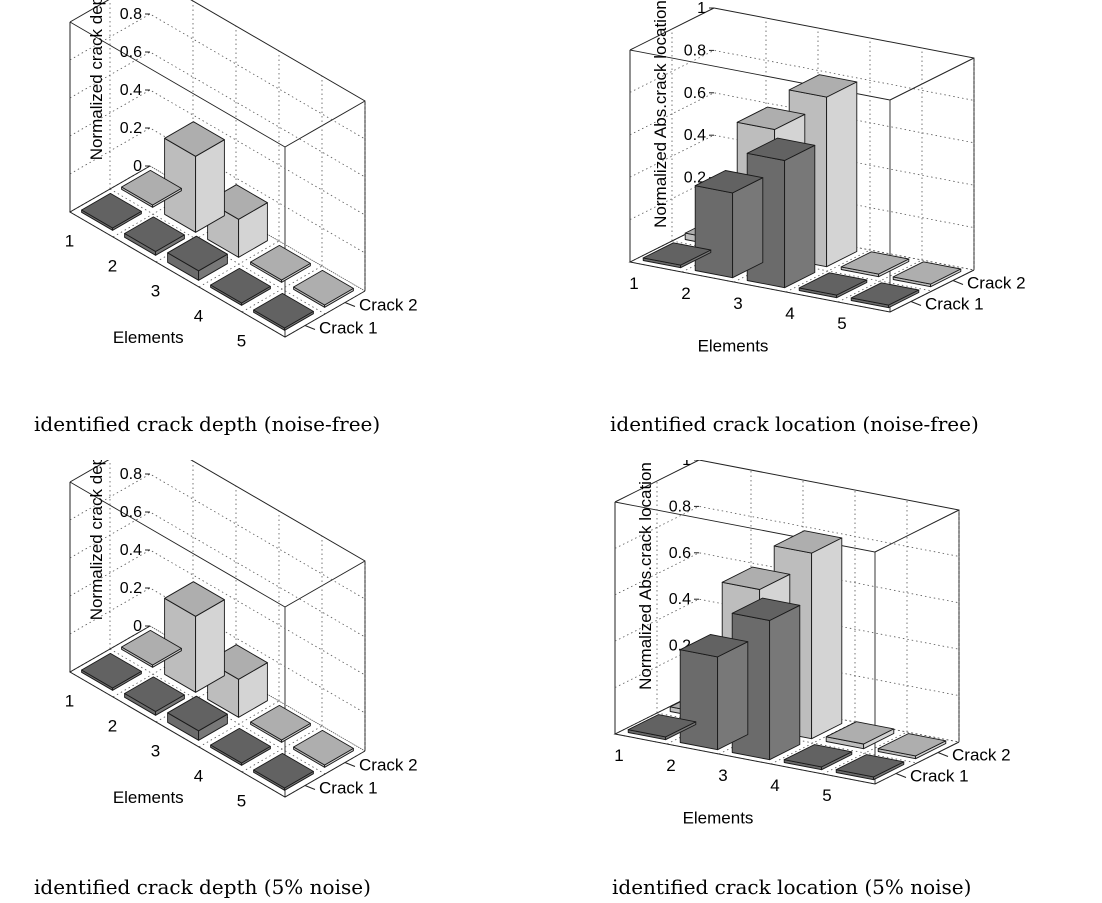 Image resolution: width=1102 pixels, height=903 pixels. Describe the element at coordinates (792, 887) in the screenshot. I see `caption-location-5pct-noise: identified crack location (5% noise)` at that location.